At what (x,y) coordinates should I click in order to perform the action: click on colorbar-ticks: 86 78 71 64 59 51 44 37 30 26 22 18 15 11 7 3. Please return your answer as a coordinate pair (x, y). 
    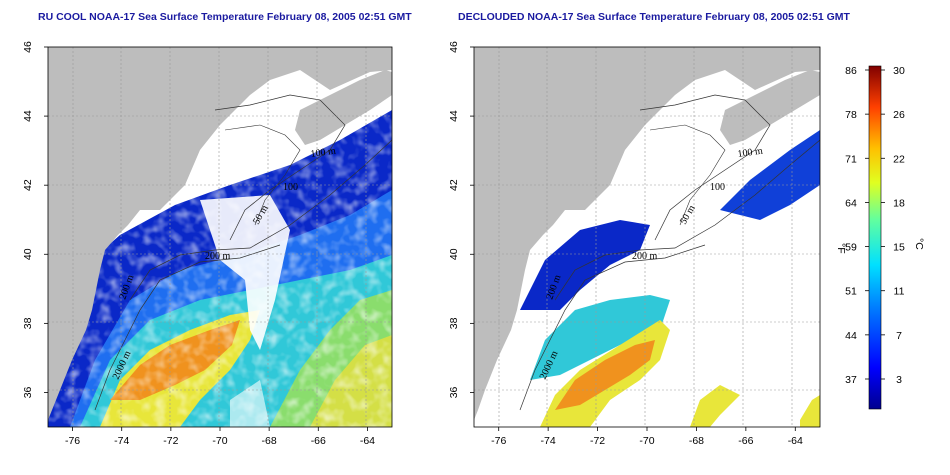
    Looking at the image, I should click on (875, 225).